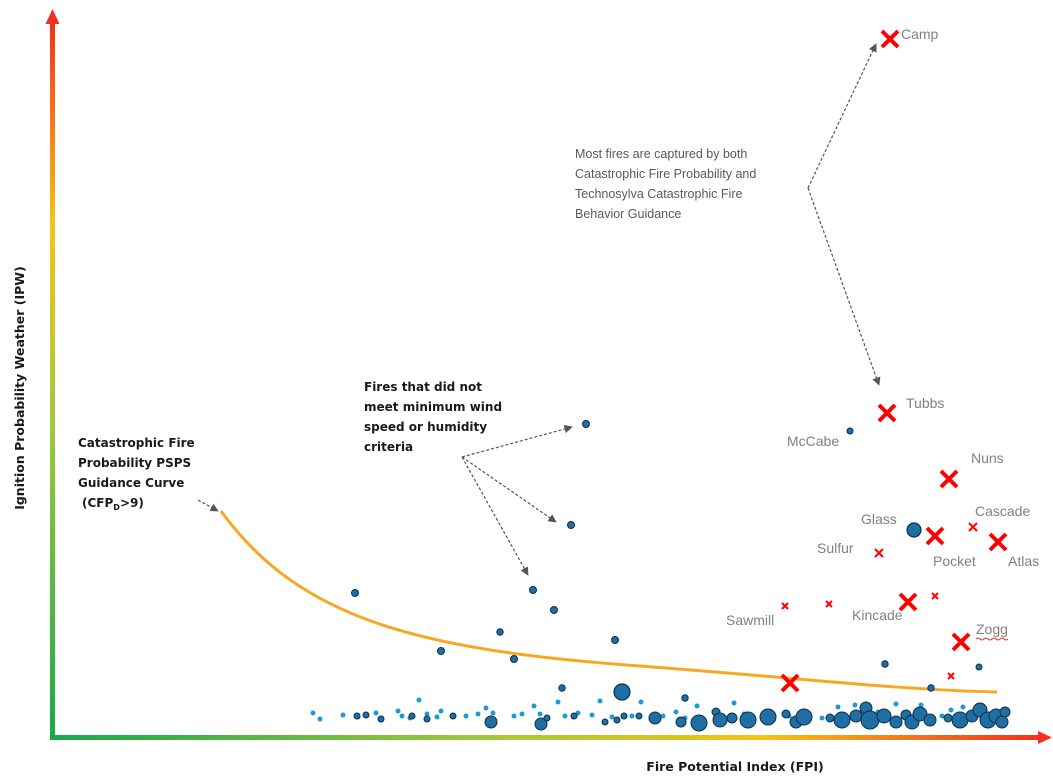 Image resolution: width=1053 pixels, height=778 pixels. I want to click on y-axis-arrow, so click(52, 16).